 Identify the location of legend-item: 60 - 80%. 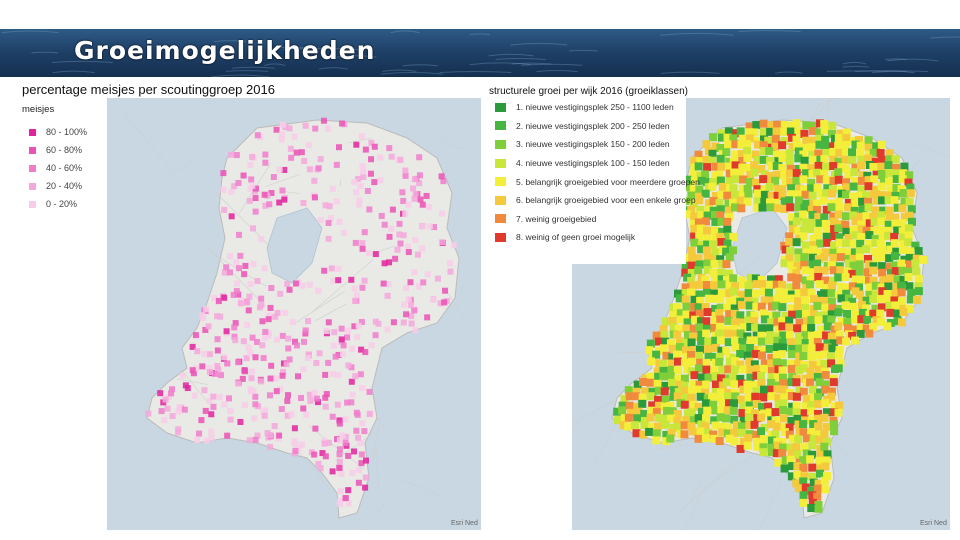
(64, 150).